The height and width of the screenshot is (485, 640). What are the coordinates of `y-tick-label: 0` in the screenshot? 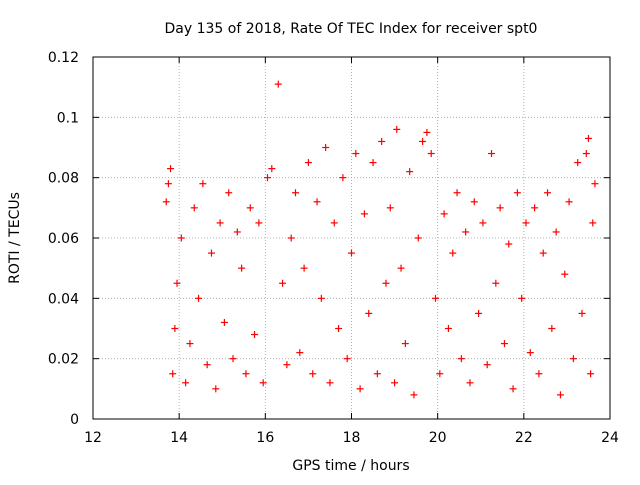 It's located at (74, 420).